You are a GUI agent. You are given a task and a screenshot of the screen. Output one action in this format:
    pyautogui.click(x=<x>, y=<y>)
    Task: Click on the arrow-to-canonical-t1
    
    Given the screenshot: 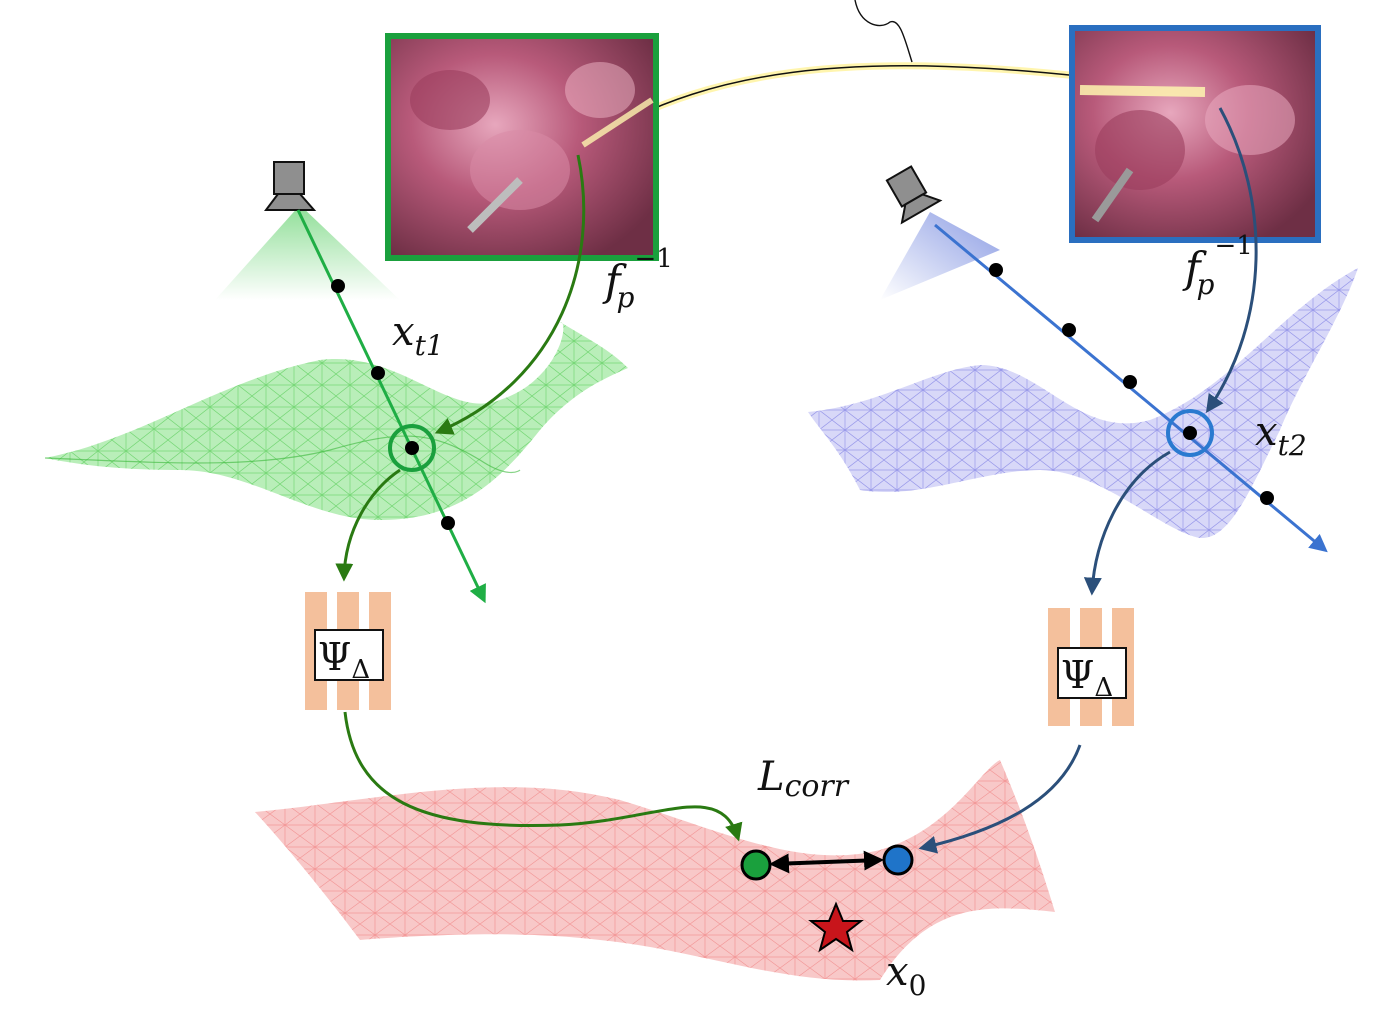 What is the action you would take?
    pyautogui.click(x=543, y=776)
    